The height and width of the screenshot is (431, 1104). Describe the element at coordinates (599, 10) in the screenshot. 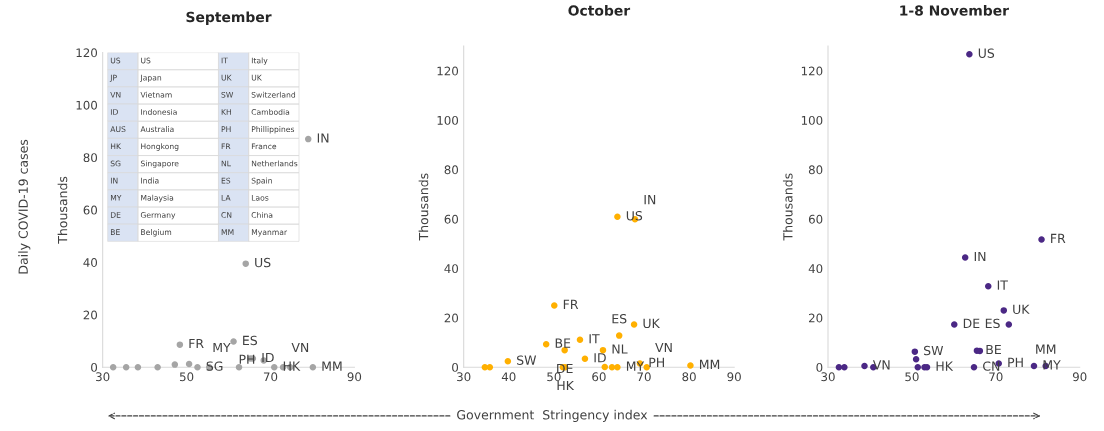

I see `chart-title: October` at that location.